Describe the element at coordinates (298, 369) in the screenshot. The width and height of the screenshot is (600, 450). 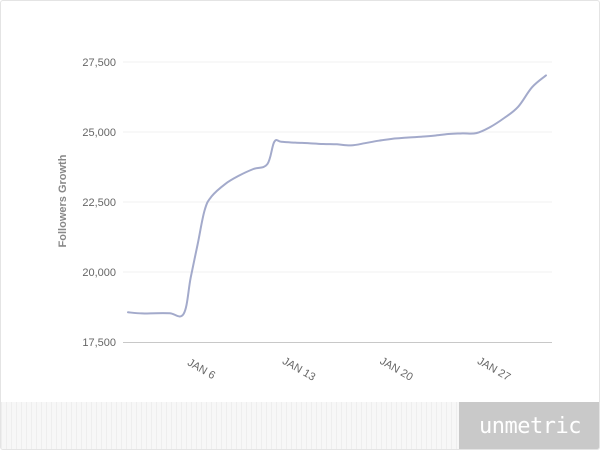
I see `x-tick-label: JAN 13` at that location.